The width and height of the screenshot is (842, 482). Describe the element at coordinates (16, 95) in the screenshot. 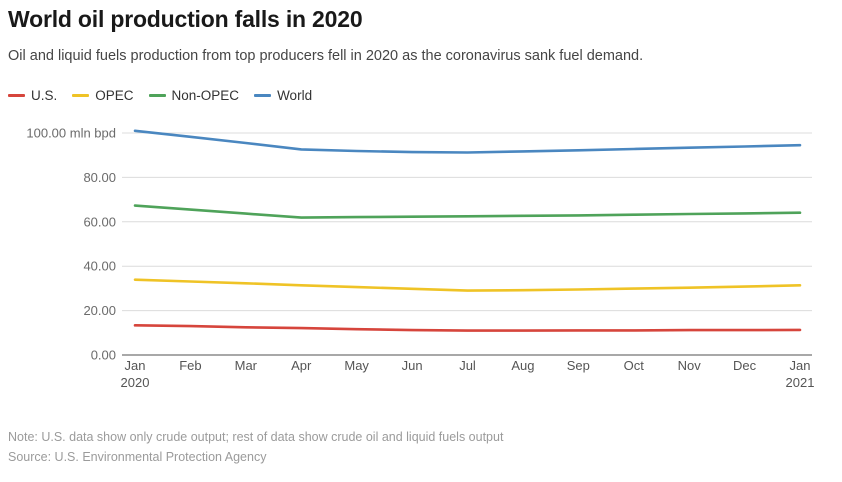

I see `legend-swatch-u-s` at that location.